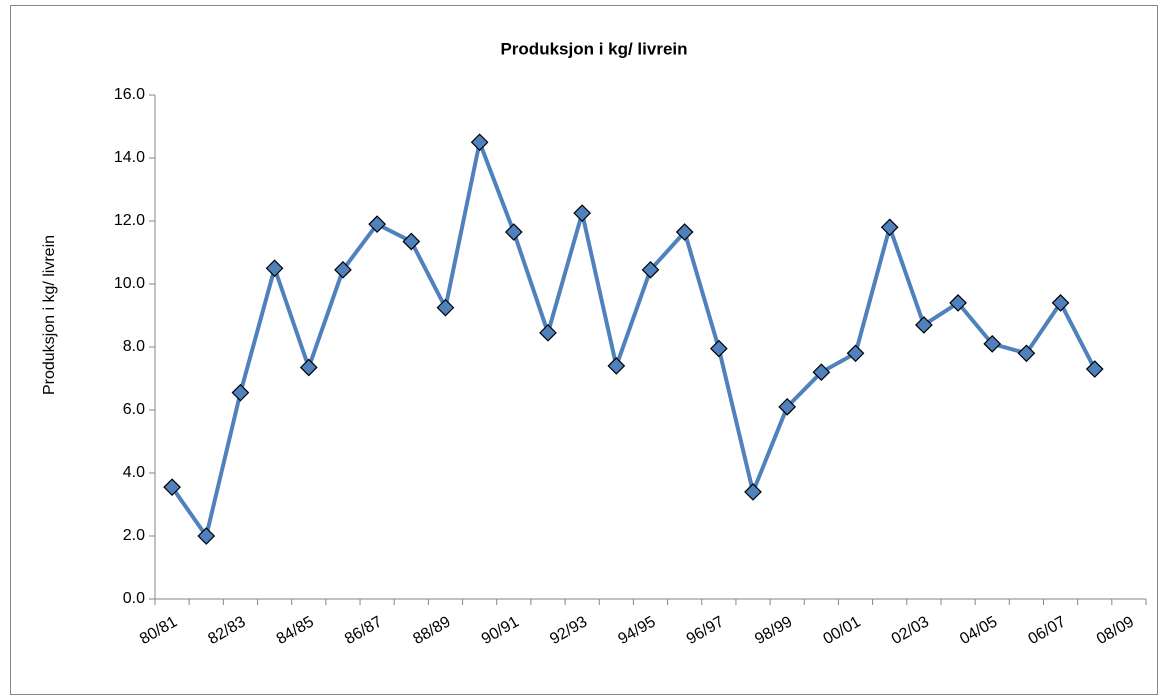 Image resolution: width=1168 pixels, height=699 pixels. What do you see at coordinates (49, 315) in the screenshot?
I see `y-axis-title: Produksjon i kg/ livrein` at bounding box center [49, 315].